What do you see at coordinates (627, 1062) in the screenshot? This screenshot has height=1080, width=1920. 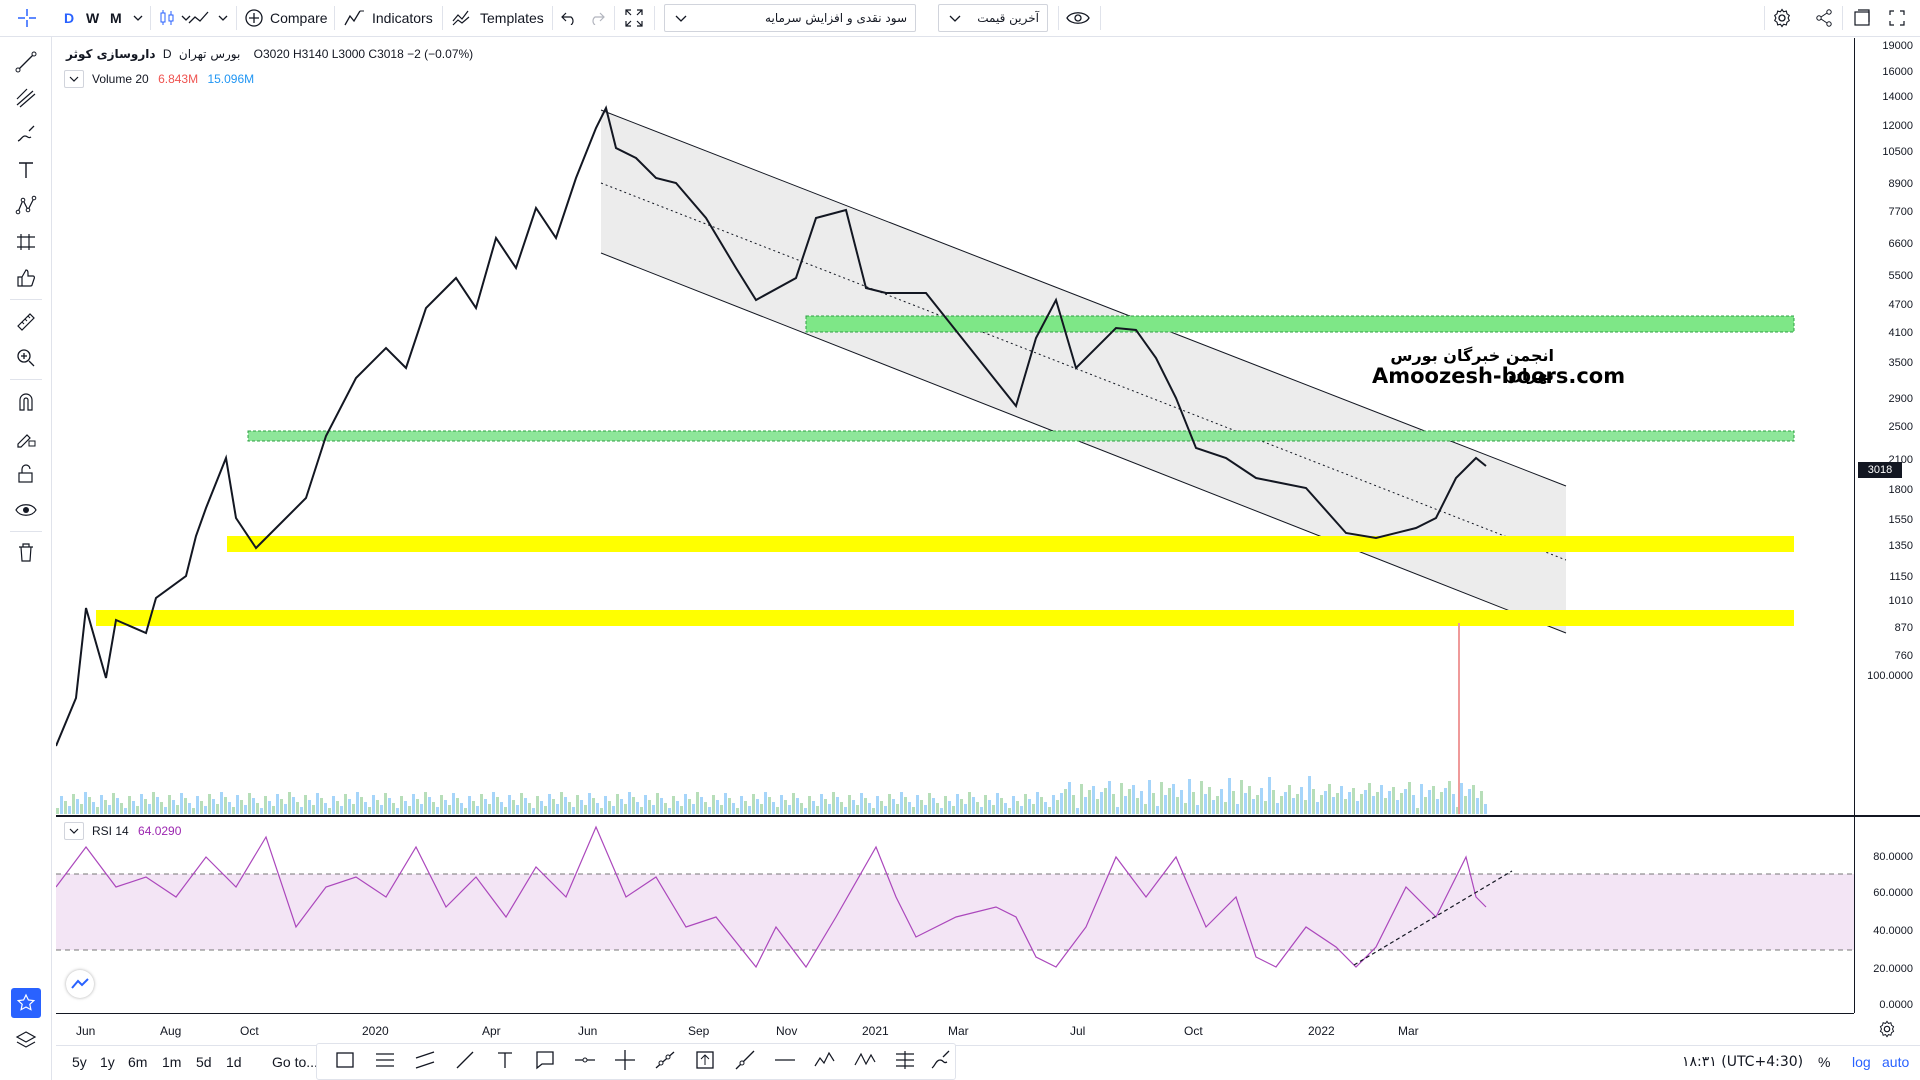 I see `cross-line-icon` at bounding box center [627, 1062].